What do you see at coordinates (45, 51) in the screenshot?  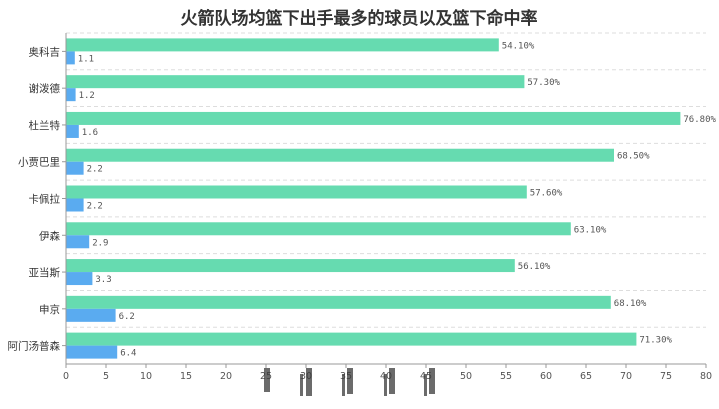 I see `y-category-label: 奥科吉` at bounding box center [45, 51].